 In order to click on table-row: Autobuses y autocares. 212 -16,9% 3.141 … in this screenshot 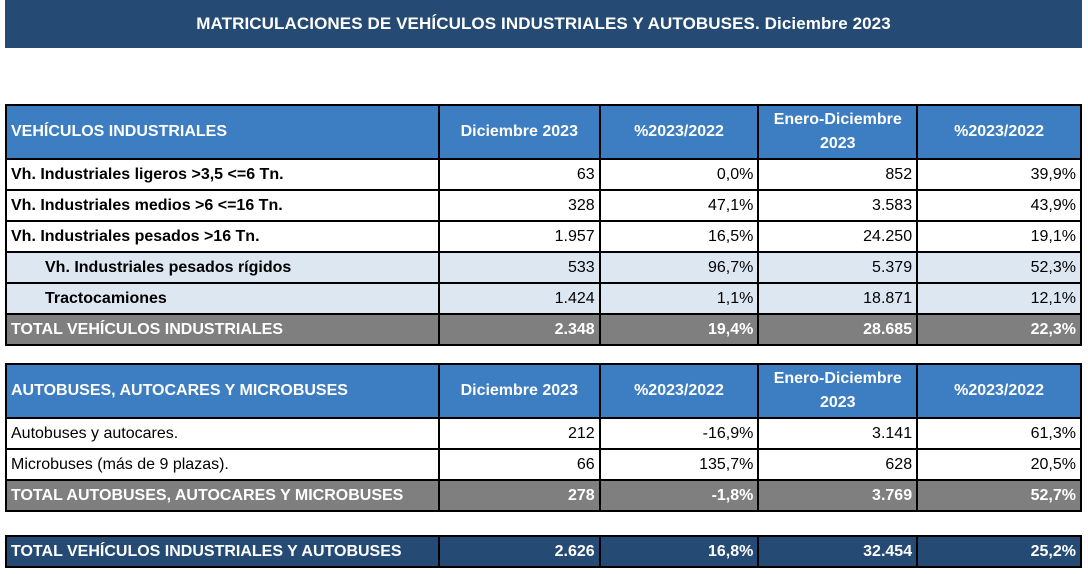, I will do `click(543, 433)`.